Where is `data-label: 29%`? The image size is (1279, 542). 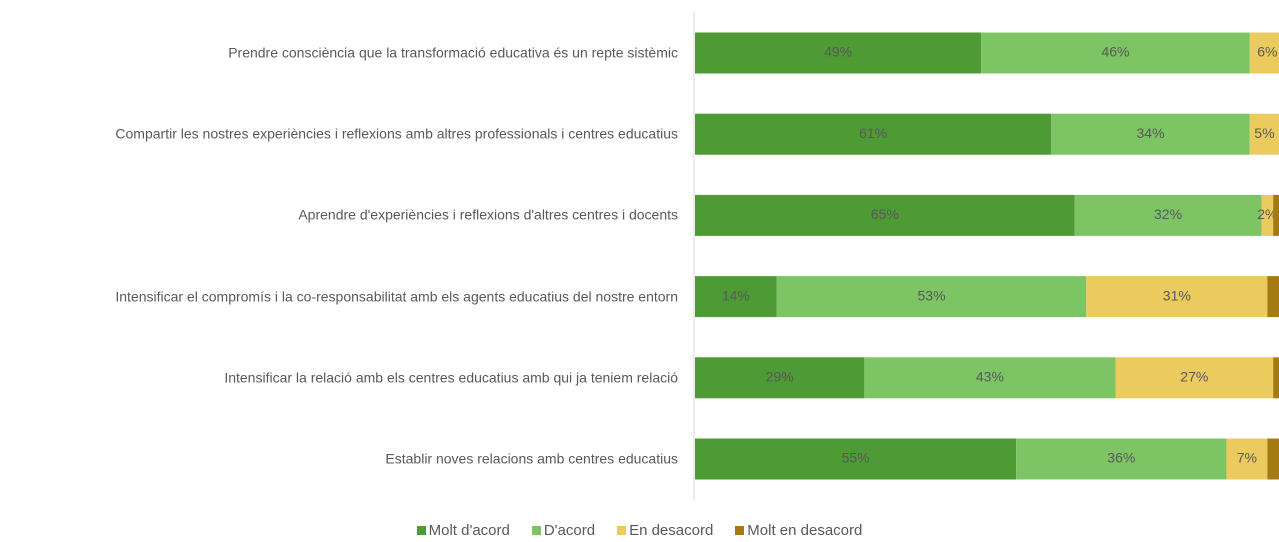 data-label: 29% is located at coordinates (780, 377).